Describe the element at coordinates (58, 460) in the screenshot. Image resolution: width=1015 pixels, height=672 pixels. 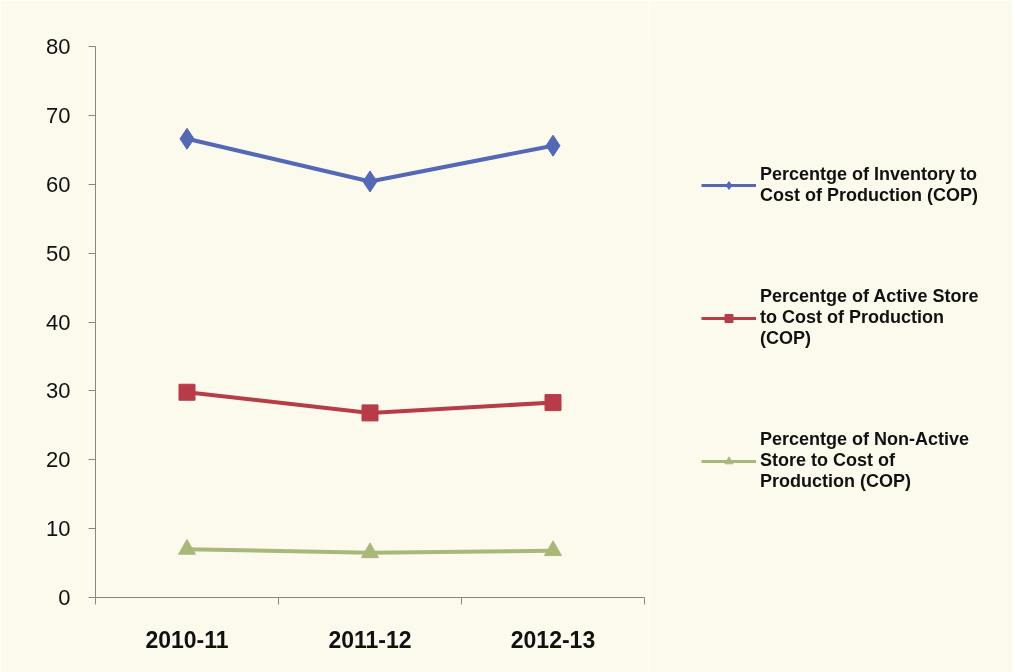
I see `y-tick-label: 20` at that location.